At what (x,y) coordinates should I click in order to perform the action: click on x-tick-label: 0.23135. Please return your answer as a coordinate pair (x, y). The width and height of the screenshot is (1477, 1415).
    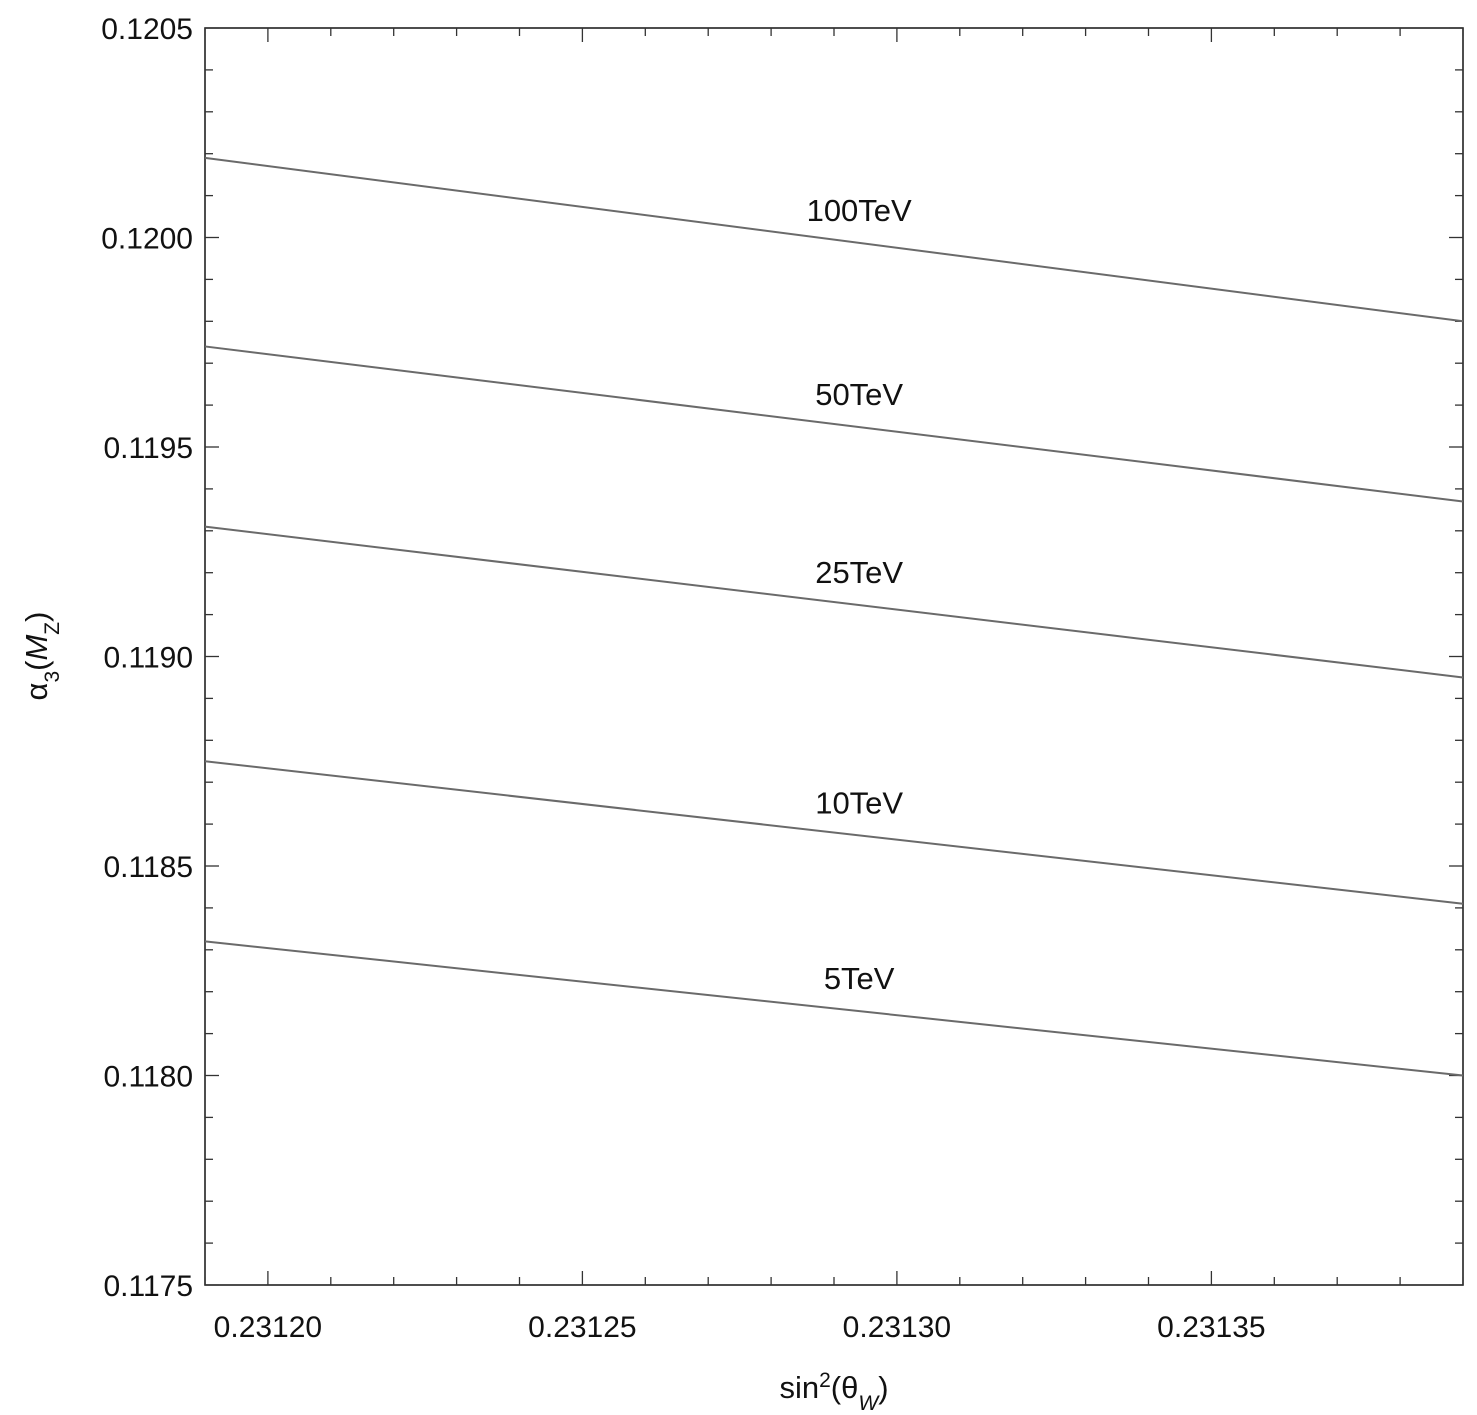
    Looking at the image, I should click on (1211, 1327).